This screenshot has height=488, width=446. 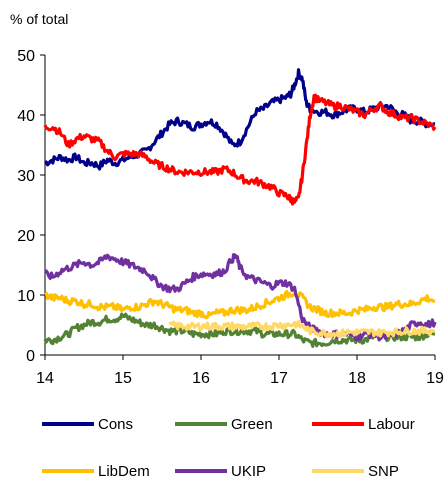 What do you see at coordinates (124, 471) in the screenshot?
I see `legend-label-libdem: LibDem` at bounding box center [124, 471].